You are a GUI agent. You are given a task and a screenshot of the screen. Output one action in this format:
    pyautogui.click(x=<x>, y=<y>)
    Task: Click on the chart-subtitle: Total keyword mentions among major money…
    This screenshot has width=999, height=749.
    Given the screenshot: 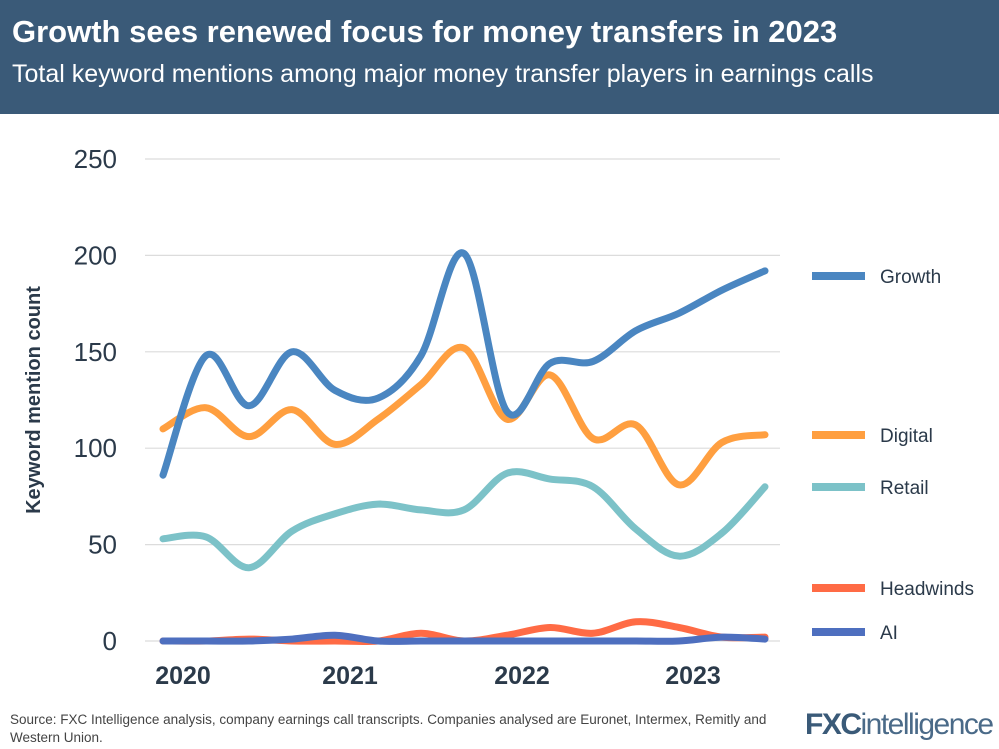 What is the action you would take?
    pyautogui.click(x=443, y=74)
    